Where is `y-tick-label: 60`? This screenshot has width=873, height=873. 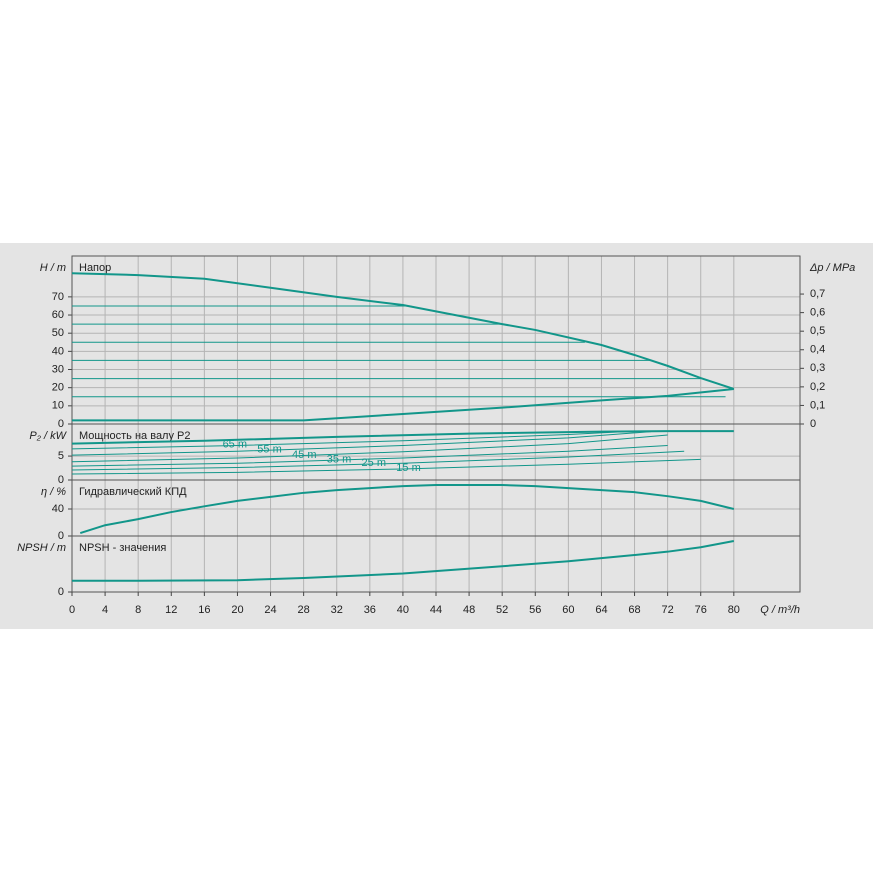
y-tick-label: 60 is located at coordinates (58, 315).